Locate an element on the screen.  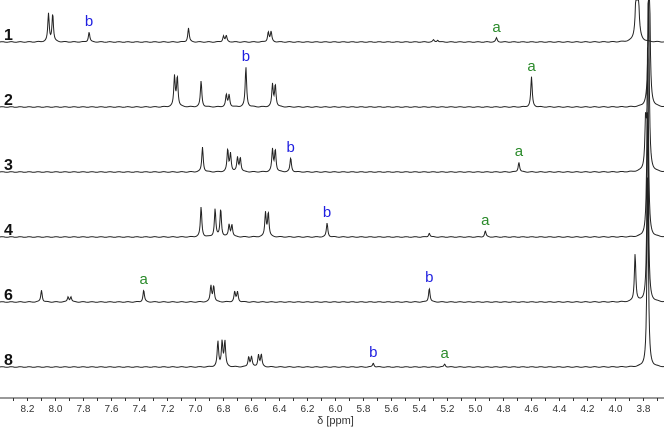
series-label-2: 2 is located at coordinates (8, 100).